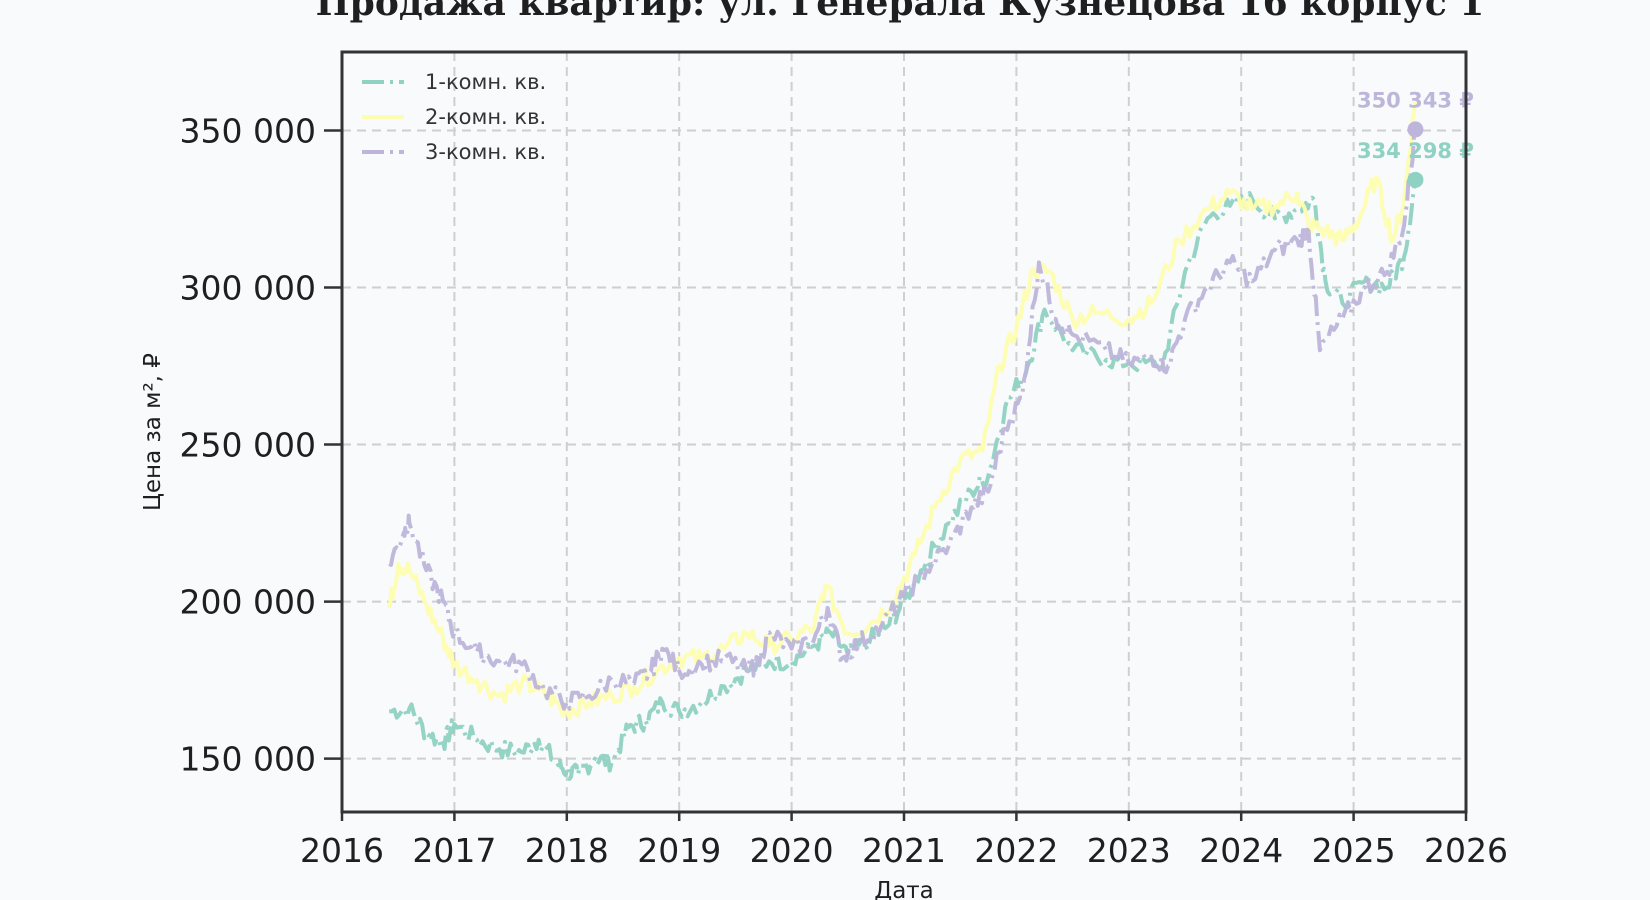  I want to click on x-tick-label: 2023, so click(1129, 850).